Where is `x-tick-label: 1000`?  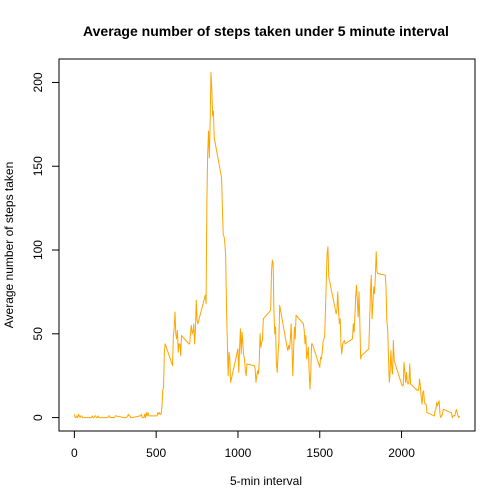 x-tick-label: 1000 is located at coordinates (238, 453).